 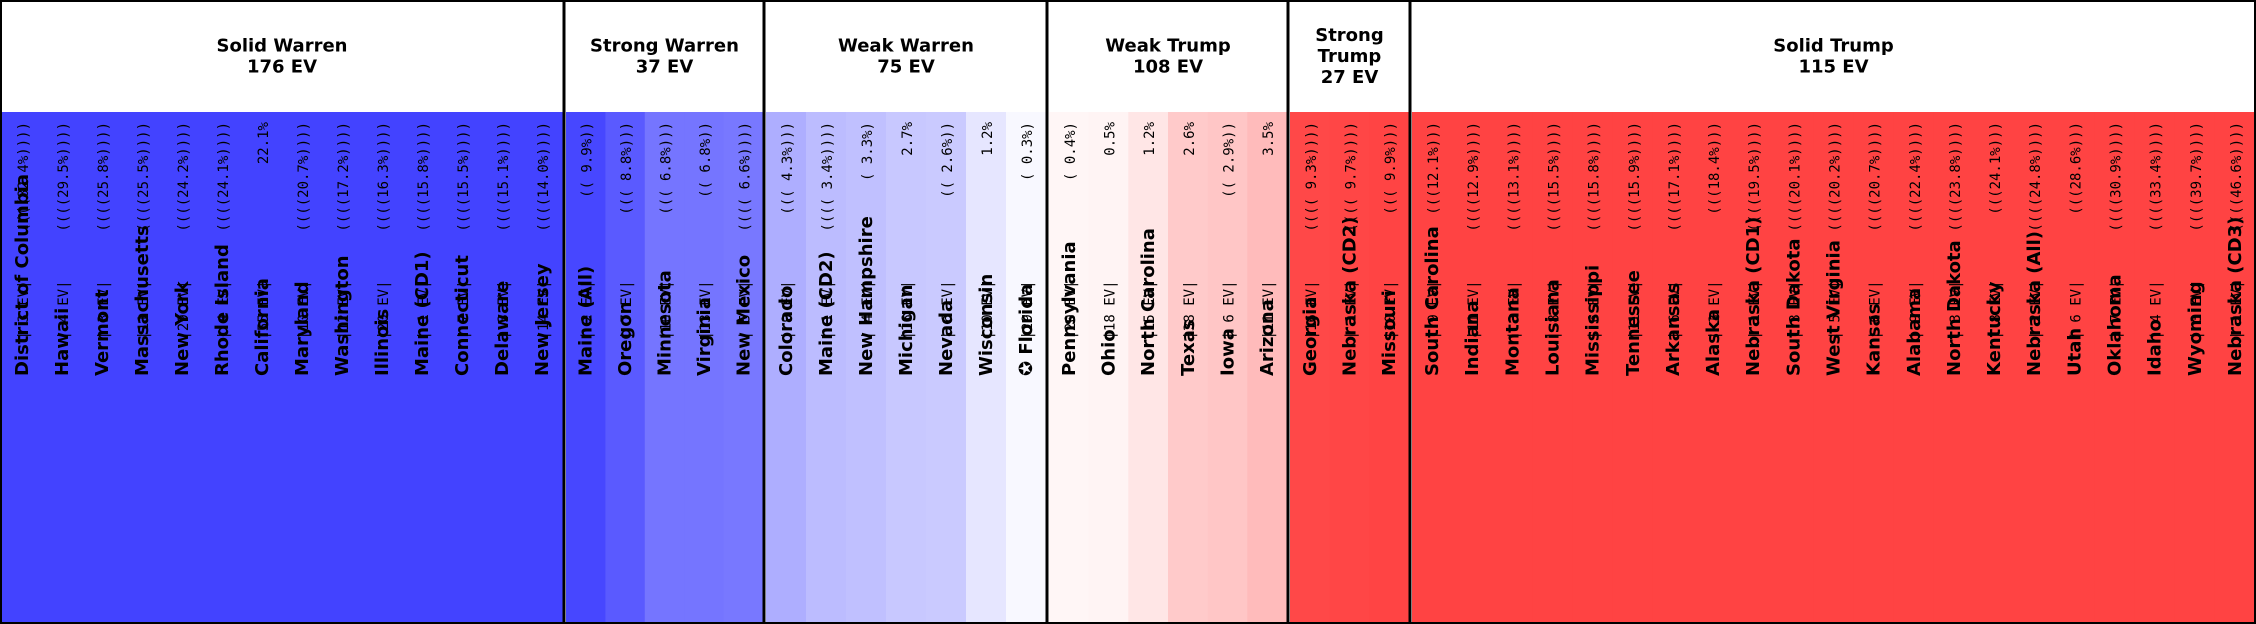 What do you see at coordinates (1675, 177) in the screenshot?
I see `state-margin: ((((17.1%))))` at bounding box center [1675, 177].